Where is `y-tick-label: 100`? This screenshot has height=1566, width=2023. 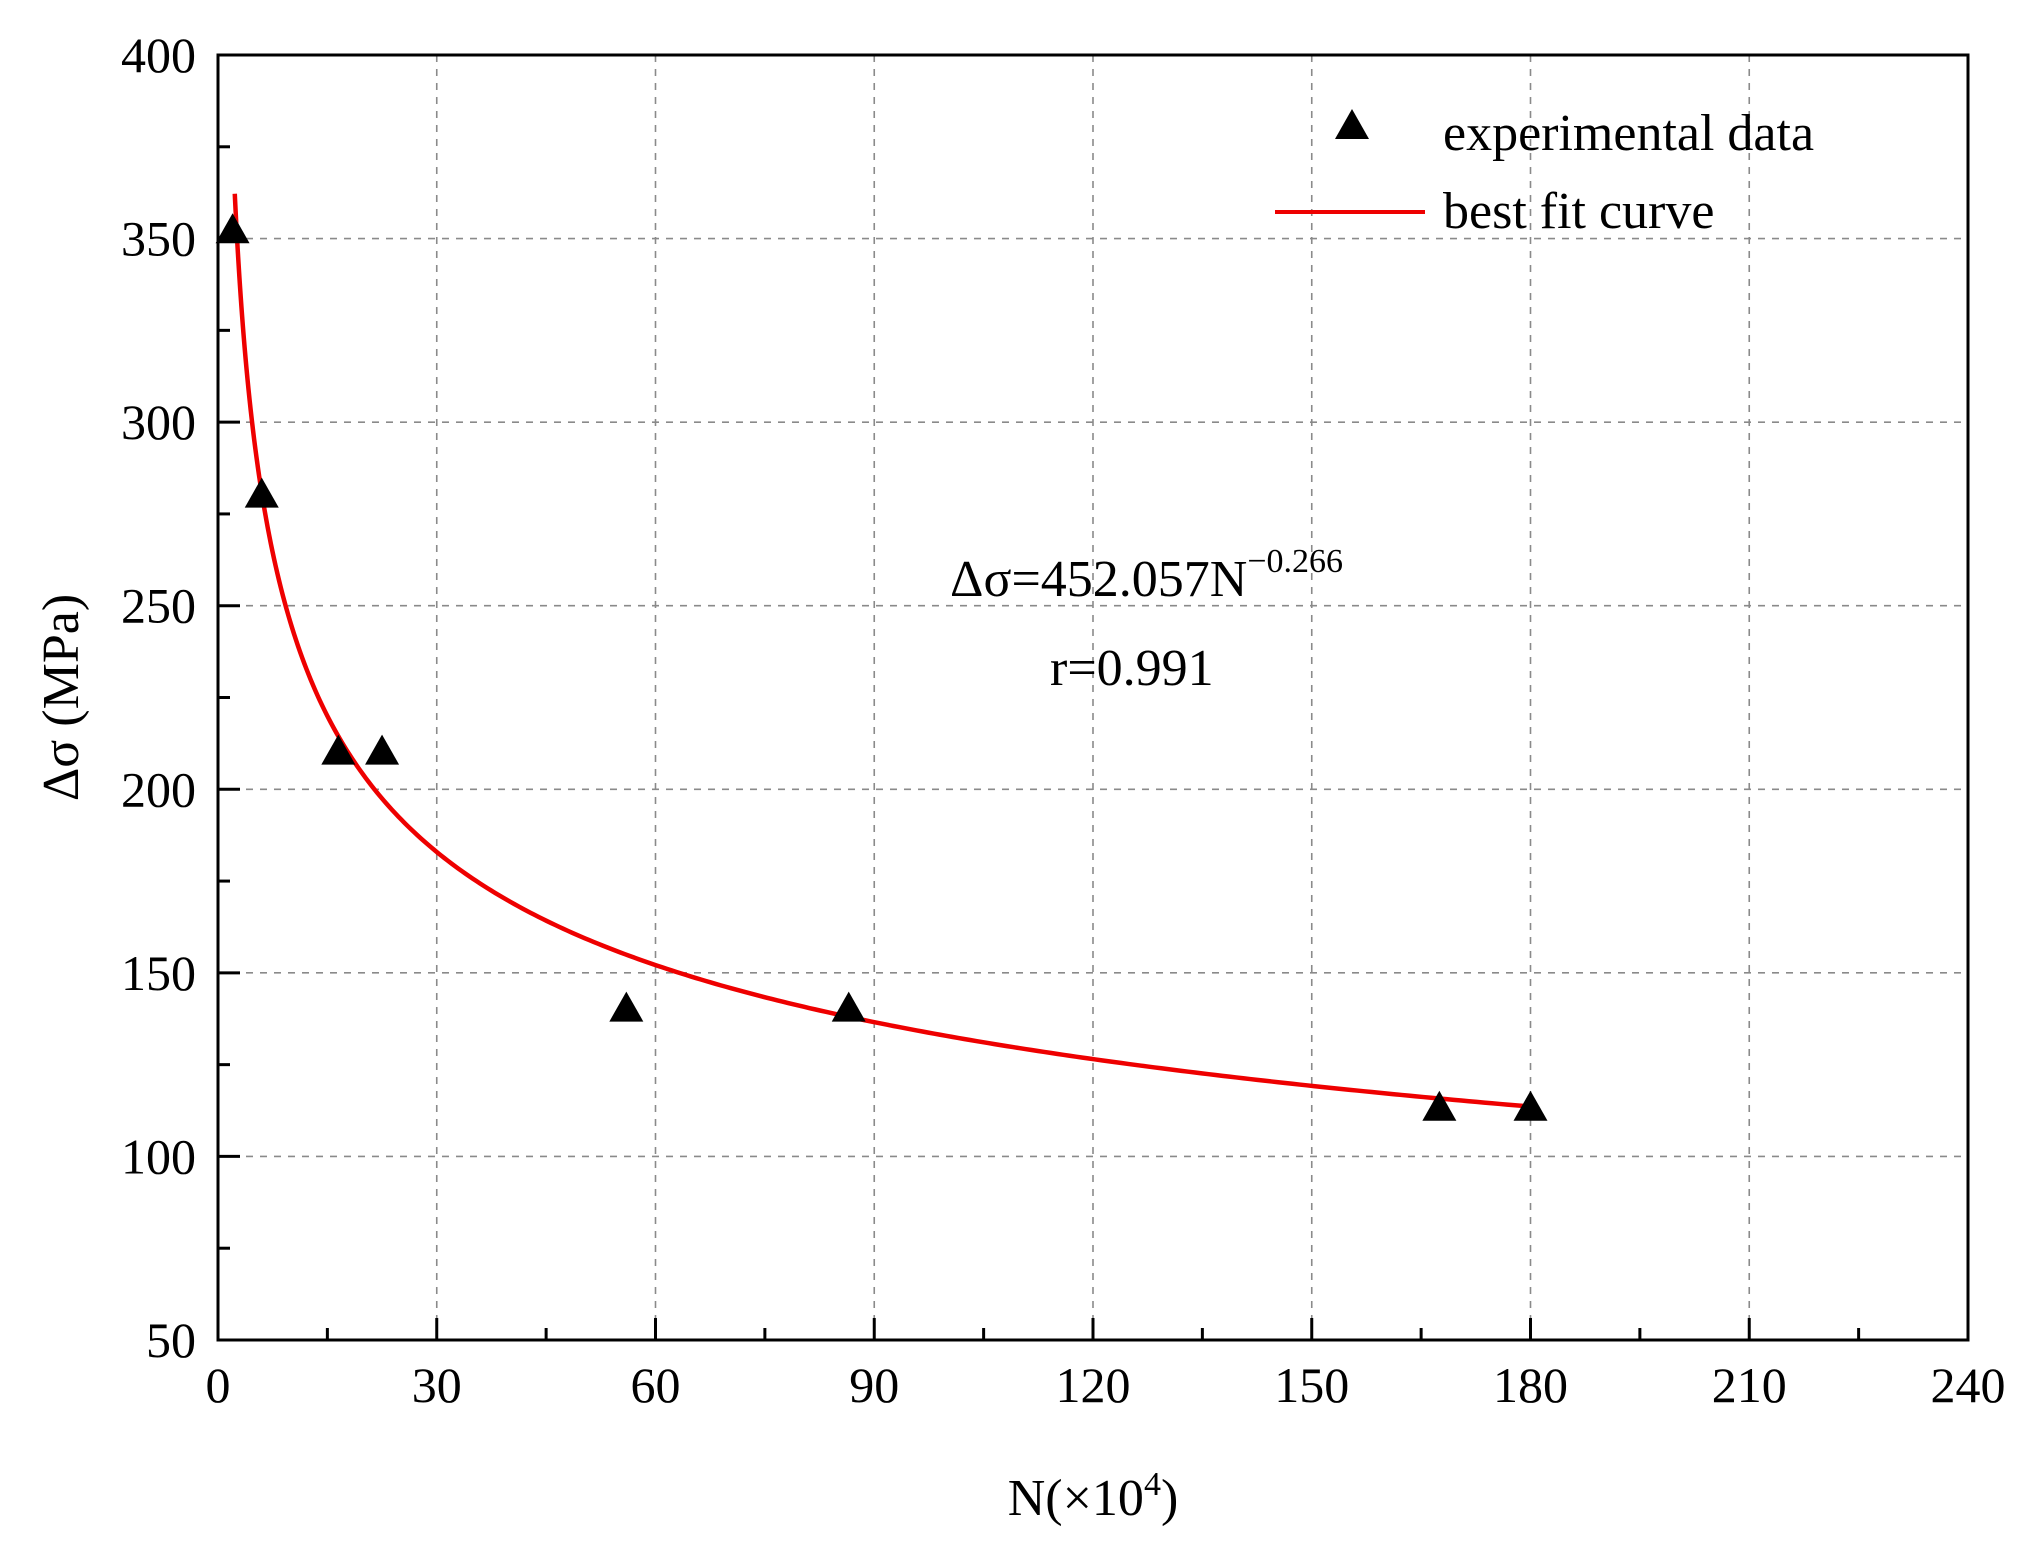
y-tick-label: 100 is located at coordinates (158, 1156).